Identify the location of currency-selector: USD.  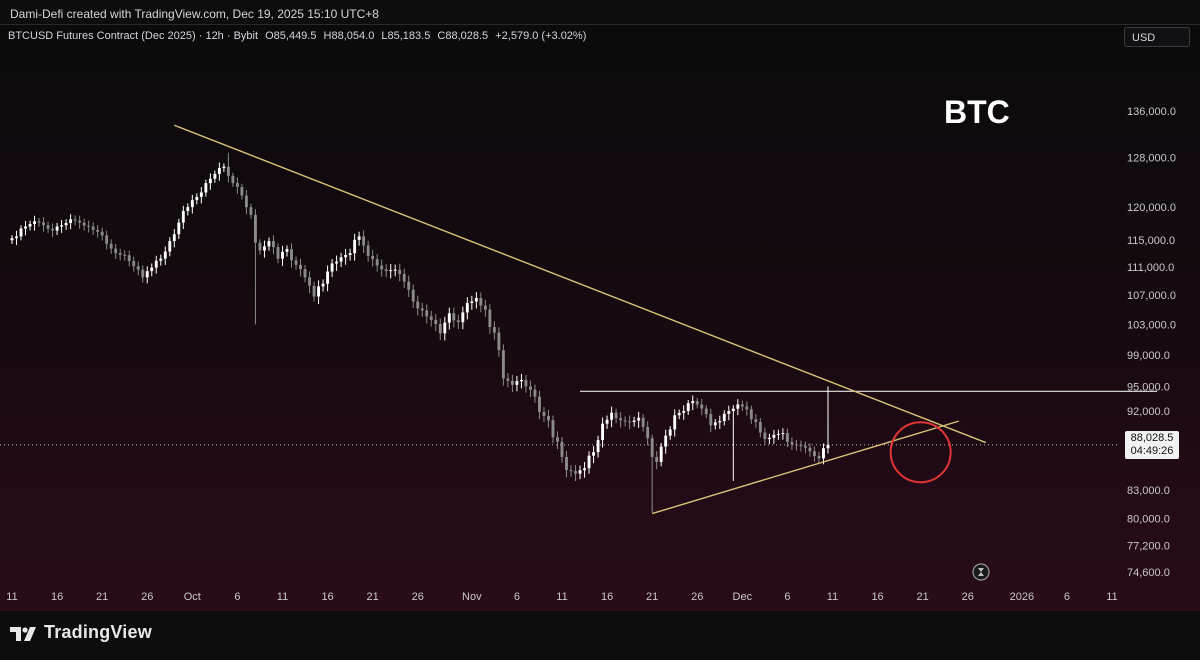
(1157, 37).